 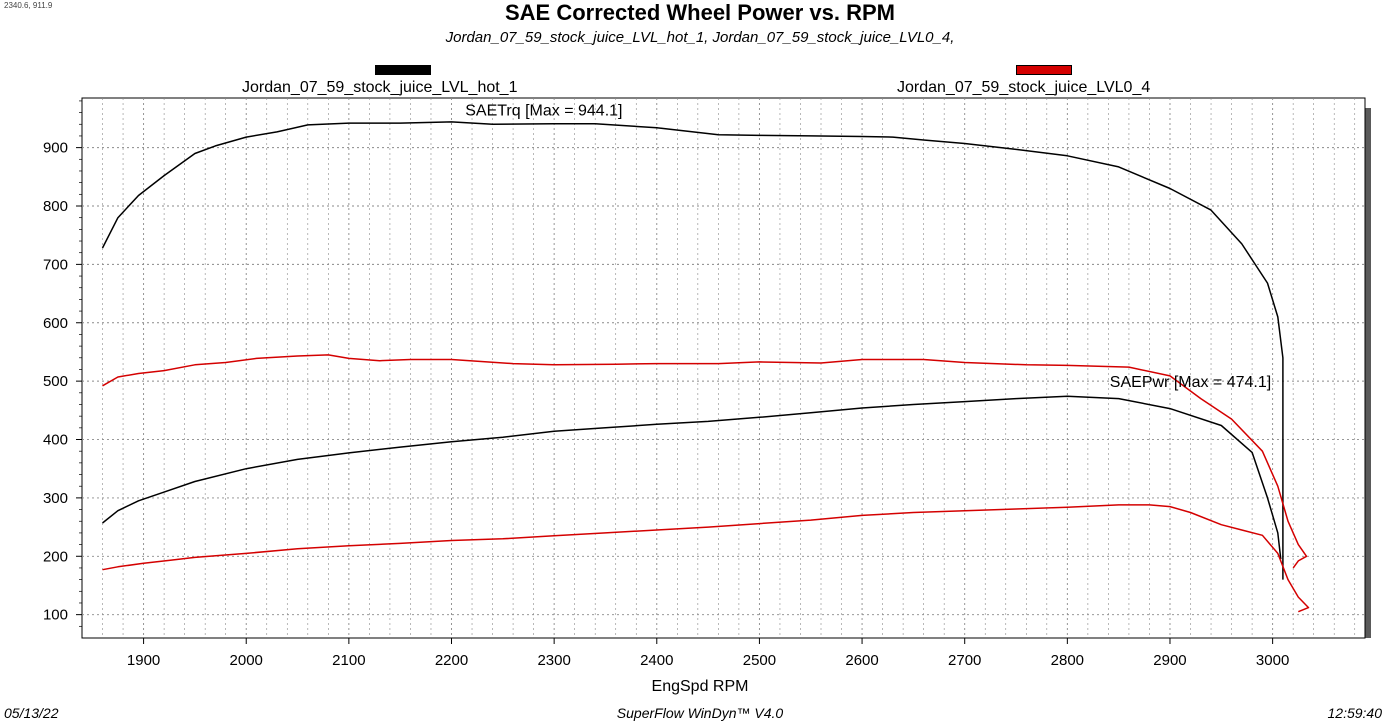 I want to click on chart-title: SAE Corrected Wheel Power vs. RPM, so click(x=700, y=12).